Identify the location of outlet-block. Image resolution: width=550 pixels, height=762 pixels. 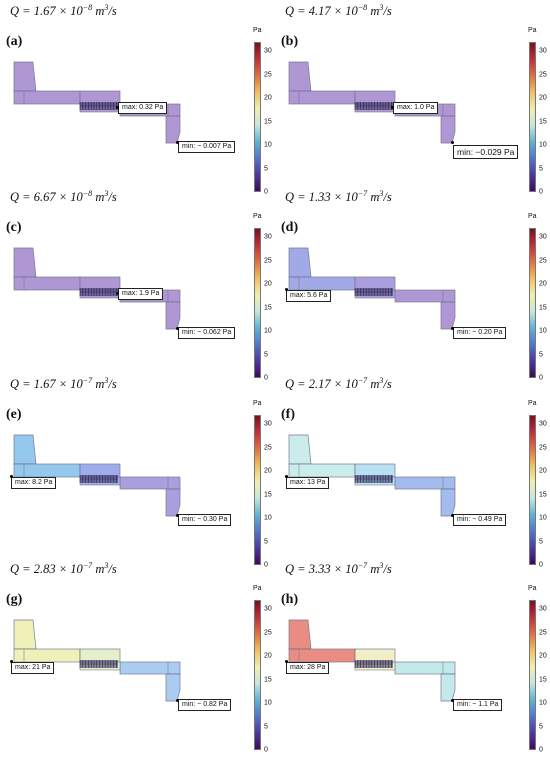
(425, 483).